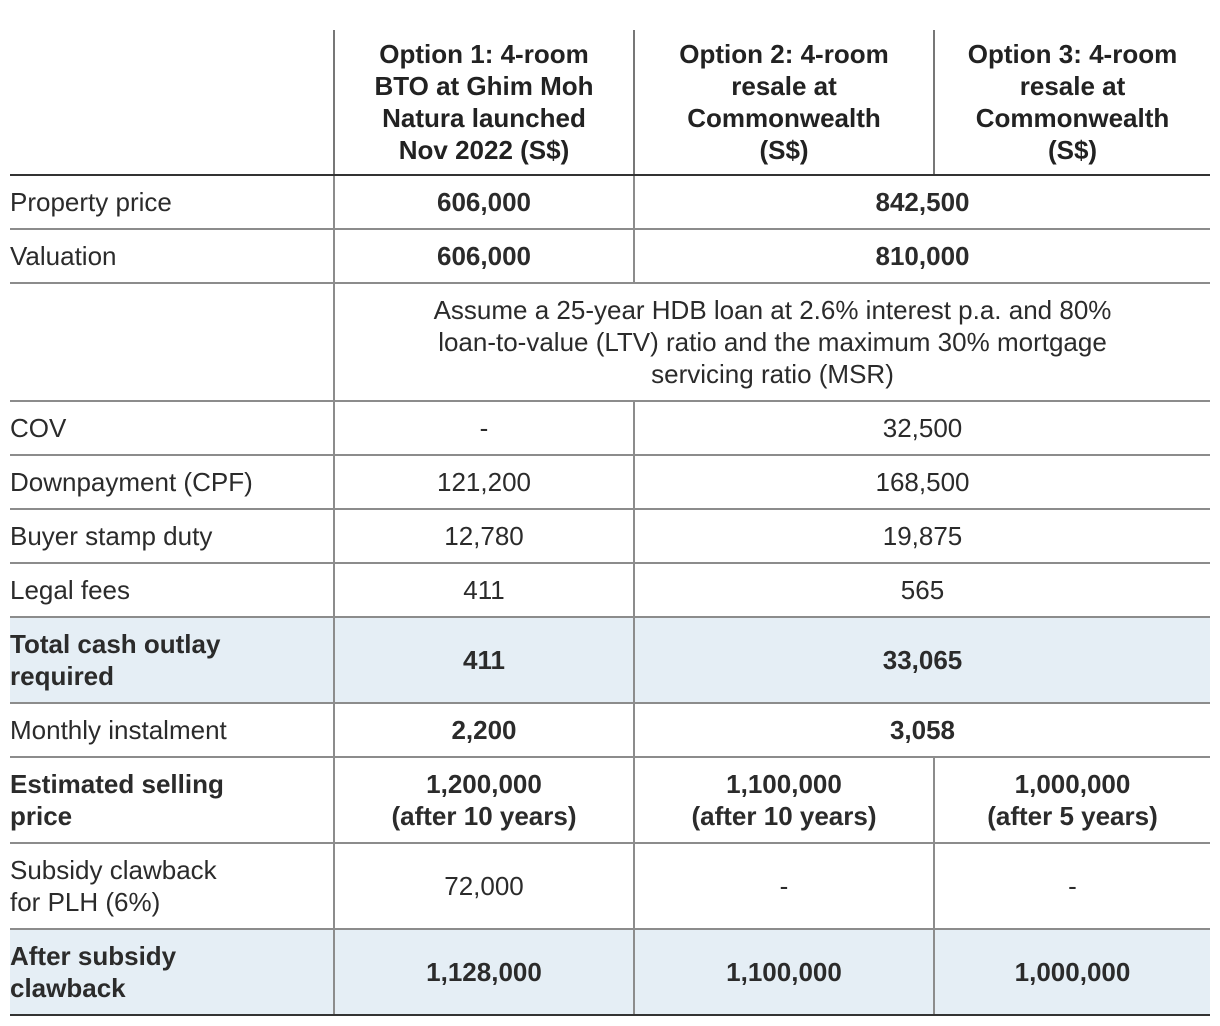  What do you see at coordinates (483, 886) in the screenshot?
I see `option-1-value: 72,000` at bounding box center [483, 886].